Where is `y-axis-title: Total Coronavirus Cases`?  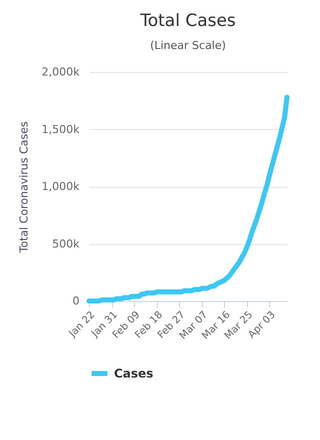 y-axis-title: Total Coronavirus Cases is located at coordinates (24, 187).